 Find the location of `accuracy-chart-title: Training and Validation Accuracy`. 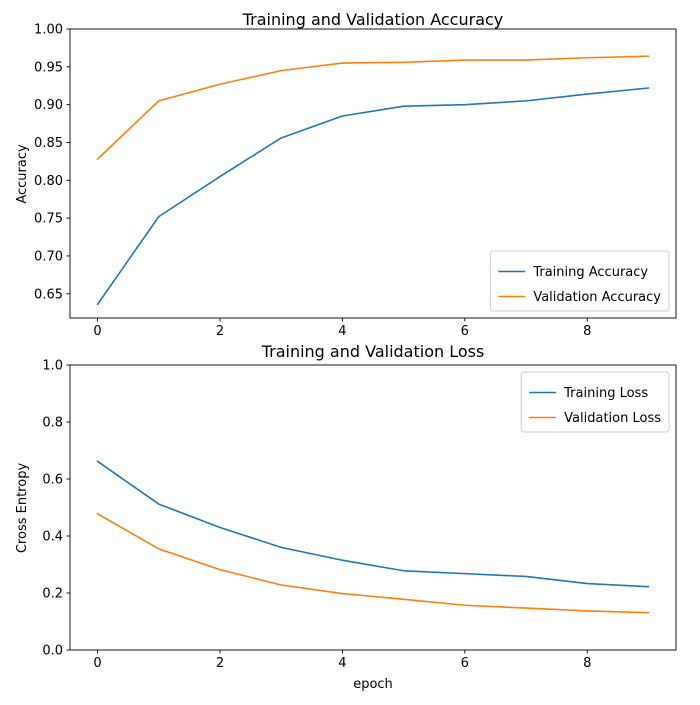

accuracy-chart-title: Training and Validation Accuracy is located at coordinates (373, 19).